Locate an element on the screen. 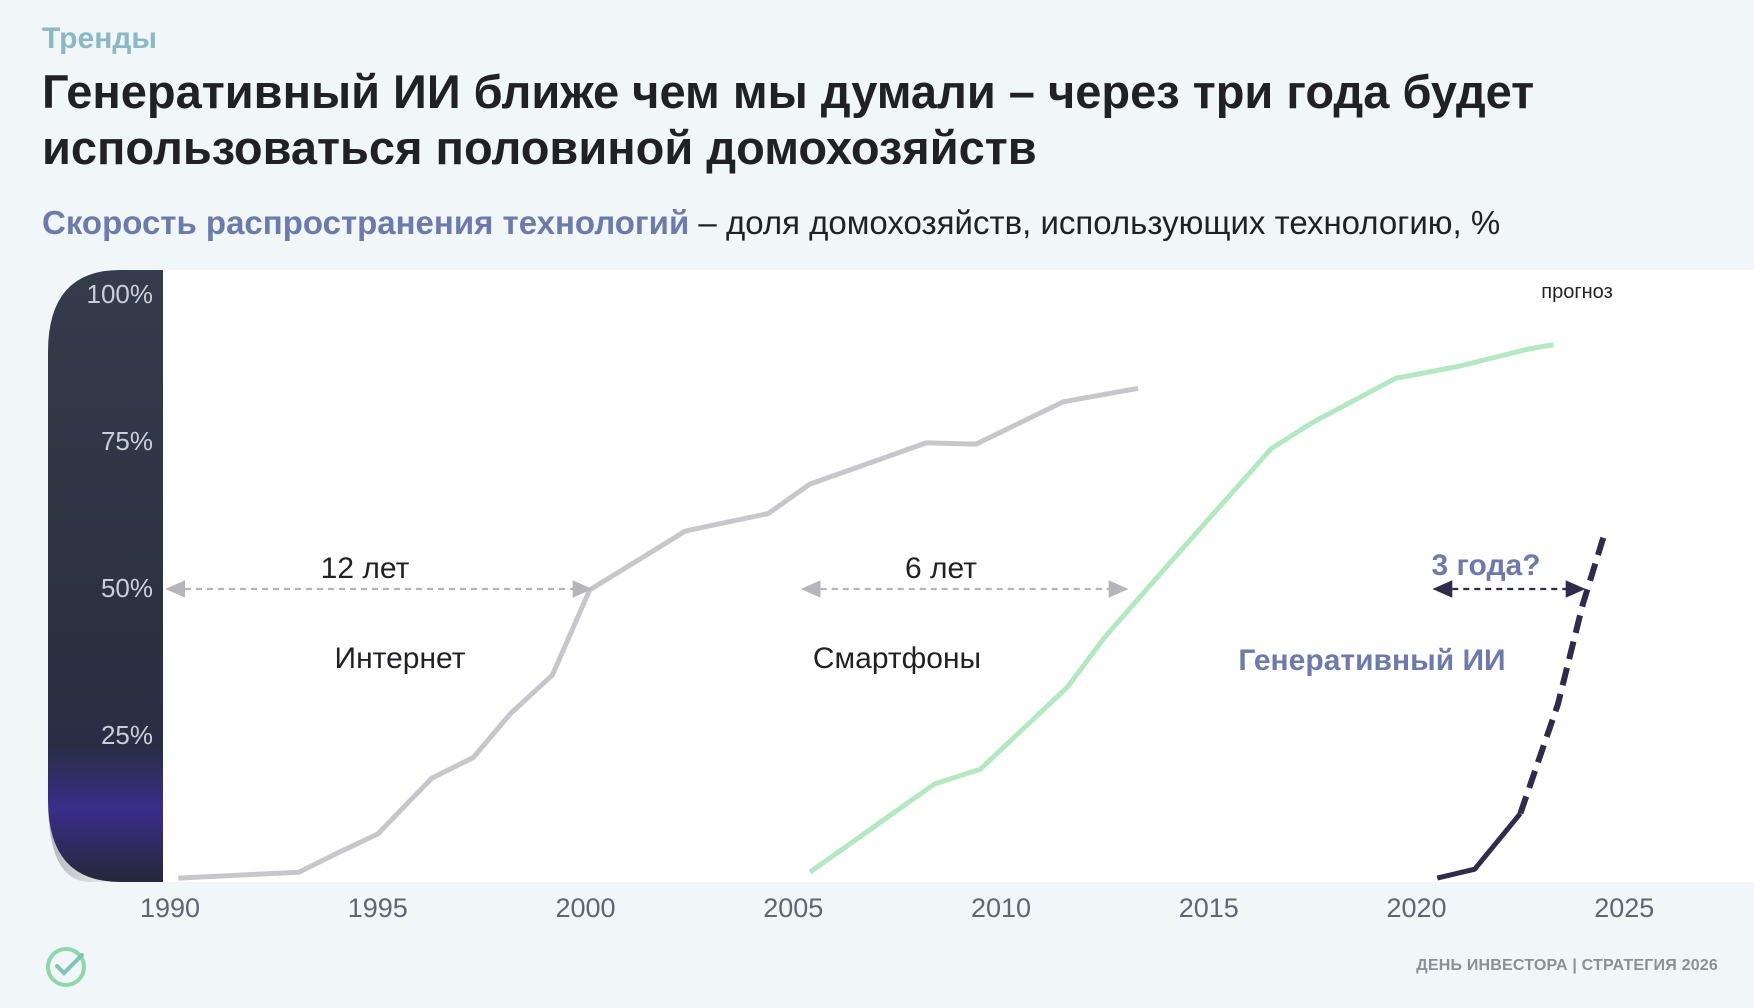 The width and height of the screenshot is (1754, 1008). x-tick-label: 1995 is located at coordinates (378, 908).